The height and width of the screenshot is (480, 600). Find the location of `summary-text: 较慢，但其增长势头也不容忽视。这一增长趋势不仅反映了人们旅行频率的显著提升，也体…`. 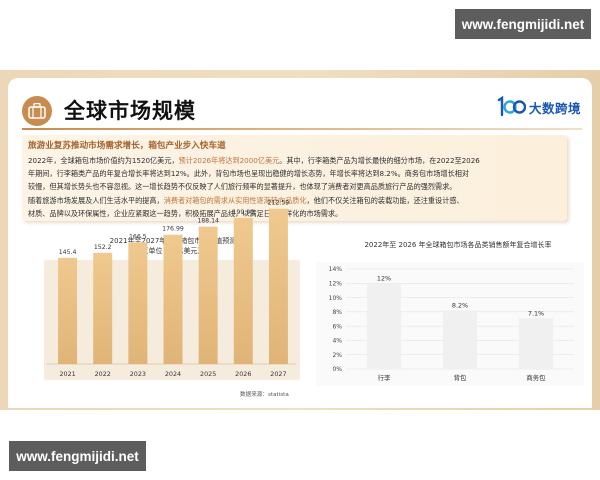

summary-text: 较慢，但其增长势头也不容忽视。这一增长趋势不仅反映了人们旅行频率的显著提升，也体… is located at coordinates (242, 187).